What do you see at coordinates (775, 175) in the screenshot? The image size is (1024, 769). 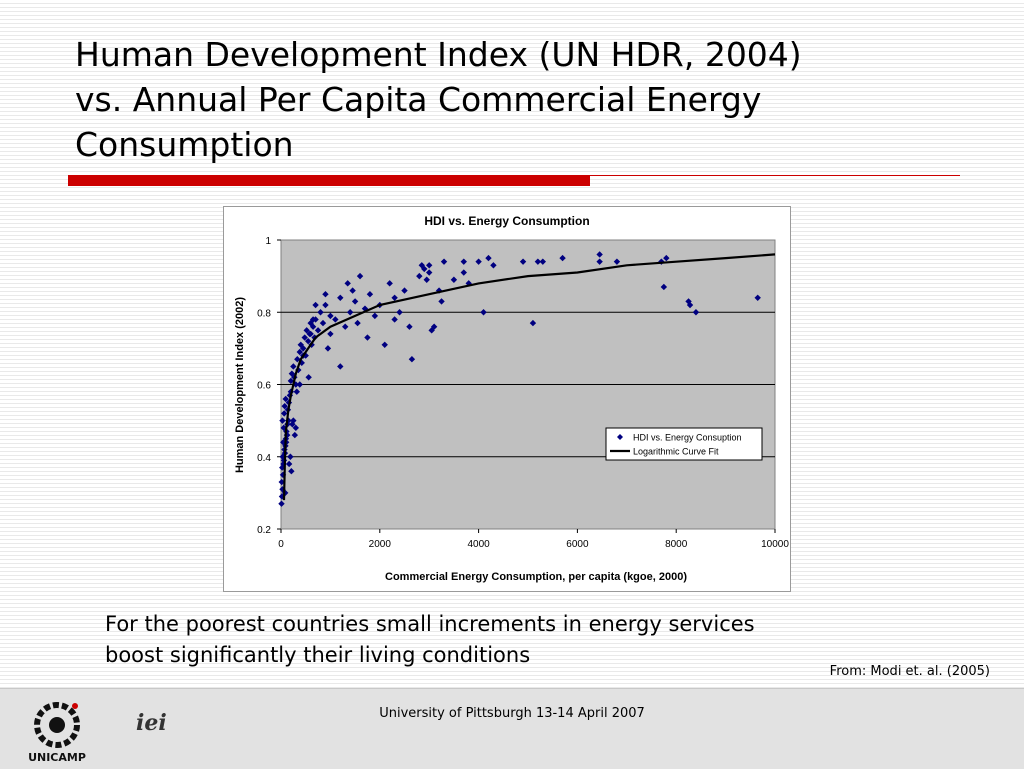 I see `title-underline-rule` at bounding box center [775, 175].